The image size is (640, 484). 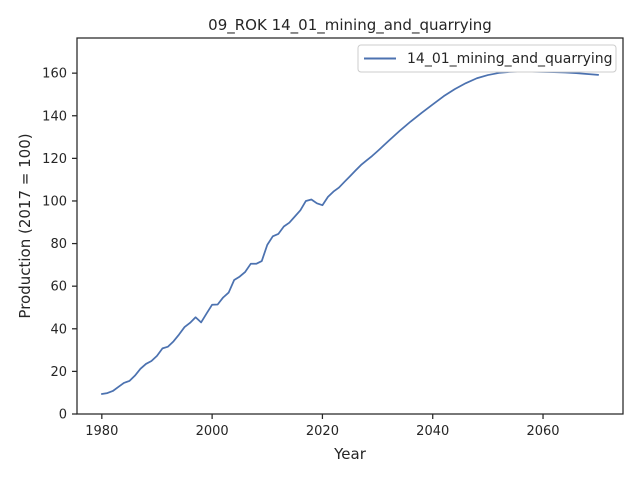 What do you see at coordinates (54, 159) in the screenshot?
I see `y-tick-label: 120` at bounding box center [54, 159].